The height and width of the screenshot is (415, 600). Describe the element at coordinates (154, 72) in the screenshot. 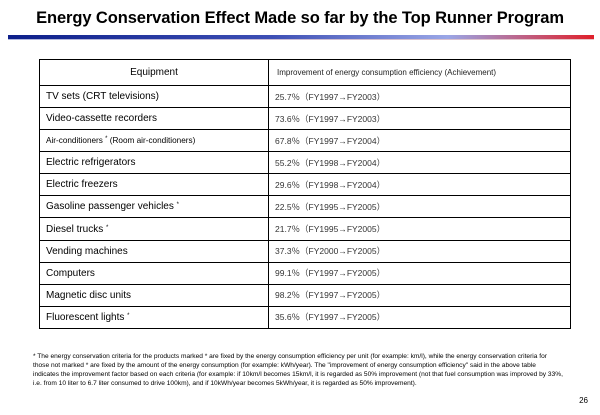

I see `header-equipment: Equipment` at that location.